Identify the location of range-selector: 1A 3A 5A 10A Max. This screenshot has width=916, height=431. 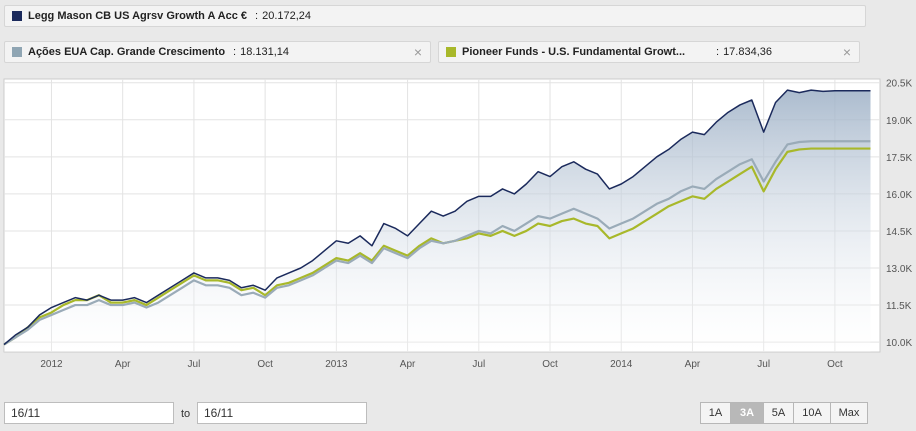
(784, 413).